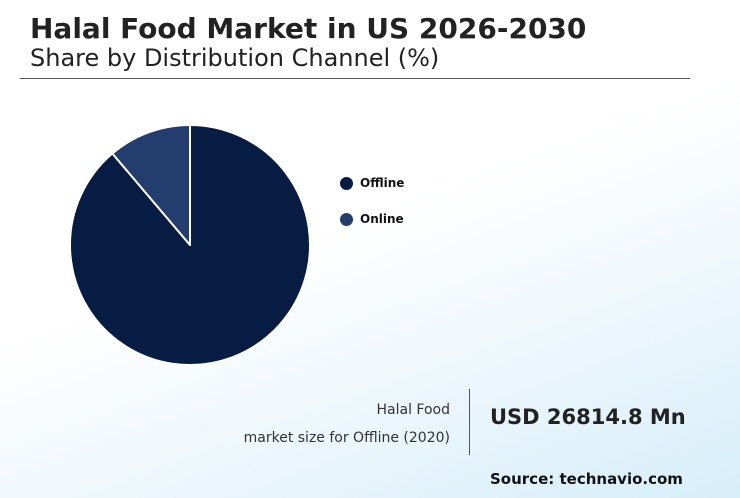 The image size is (740, 498). Describe the element at coordinates (308, 28) in the screenshot. I see `chart-title: Halal Food Market in US 2026-2030` at that location.